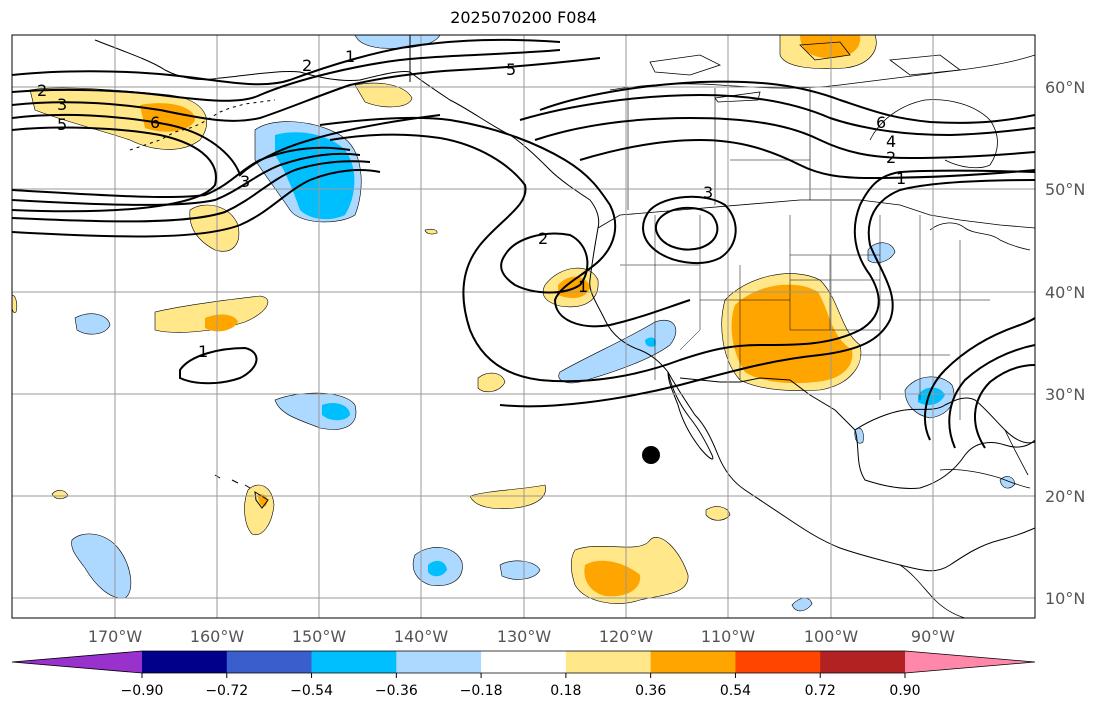 This screenshot has height=712, width=1105. What do you see at coordinates (115, 636) in the screenshot?
I see `lon-label: 170°W` at bounding box center [115, 636].